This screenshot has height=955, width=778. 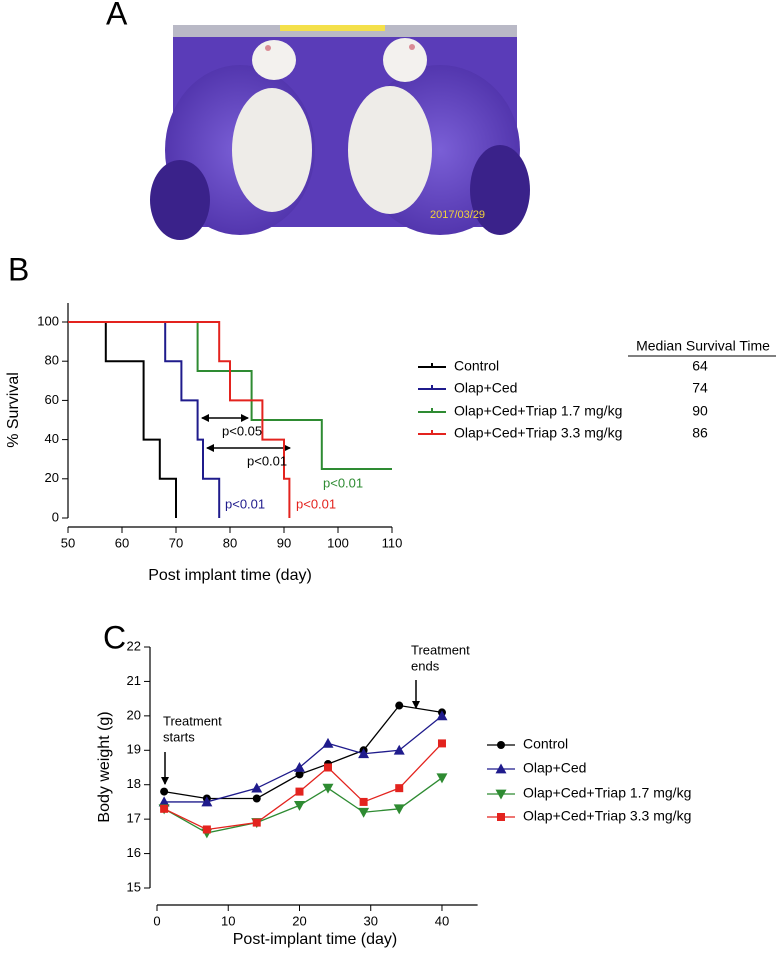 I want to click on photo: 2017/03/29, so click(x=340, y=132).